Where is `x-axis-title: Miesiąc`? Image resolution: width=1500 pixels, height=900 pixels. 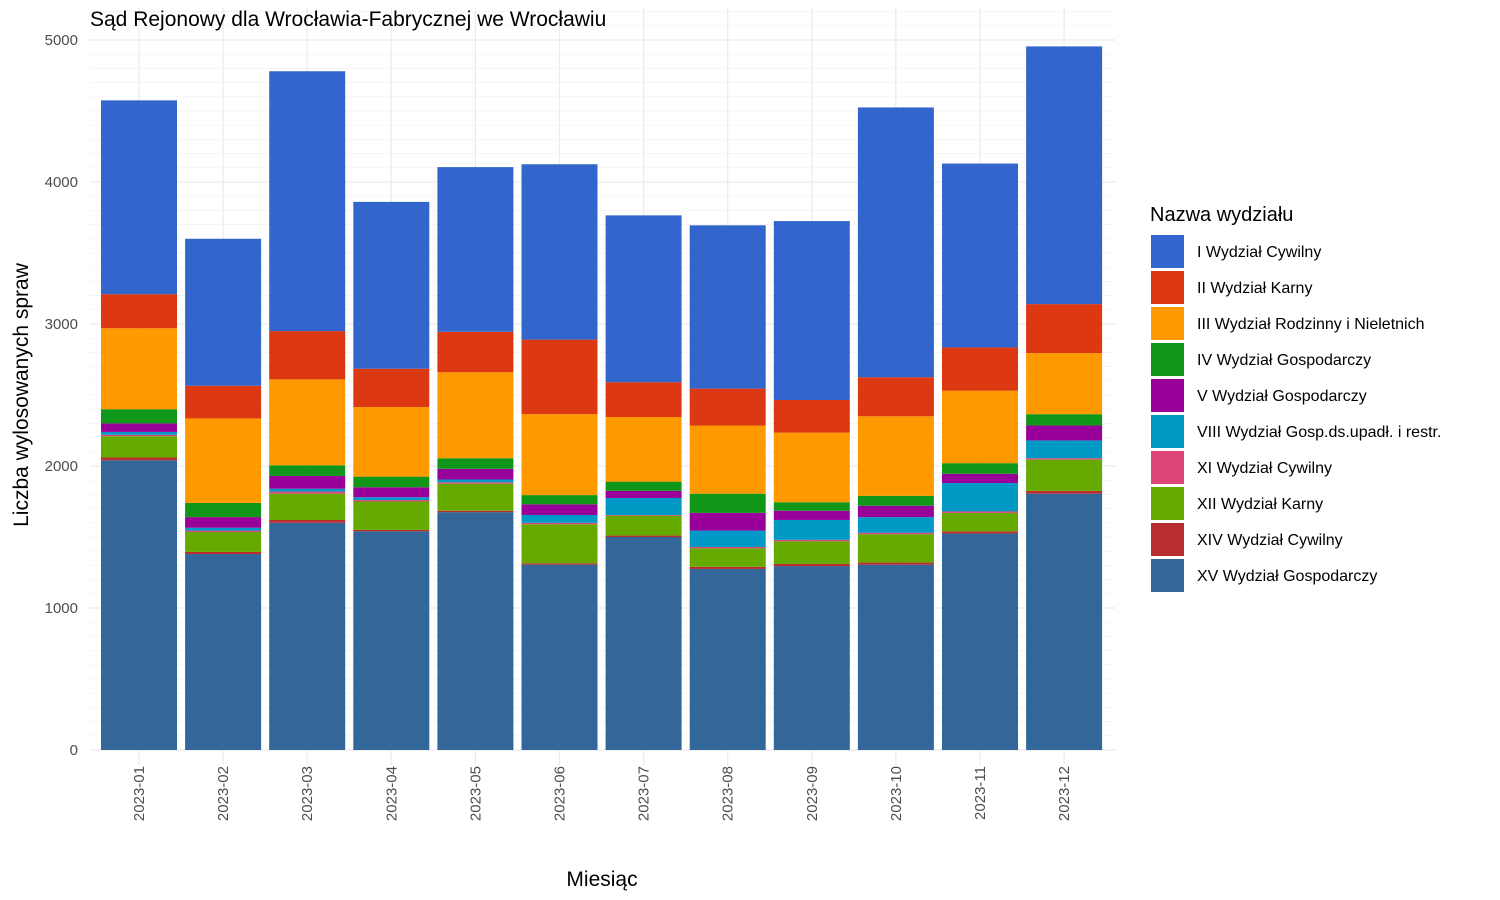
x-axis-title: Miesiąc is located at coordinates (601, 879).